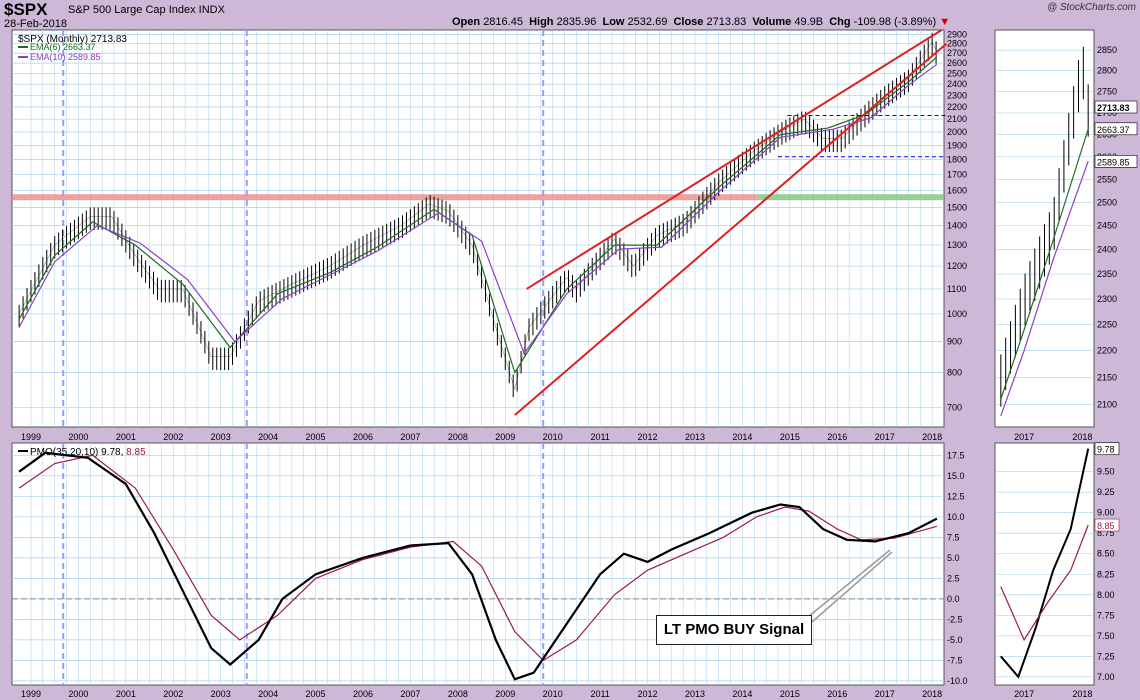 This screenshot has width=1140, height=700. Describe the element at coordinates (957, 314) in the screenshot. I see `price-tick-label: 1000` at that location.